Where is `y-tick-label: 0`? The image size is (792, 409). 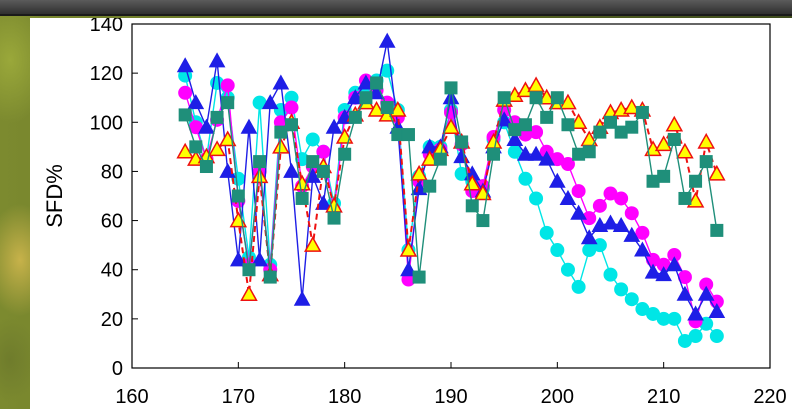
y-tick-label: 0 is located at coordinates (117, 369).